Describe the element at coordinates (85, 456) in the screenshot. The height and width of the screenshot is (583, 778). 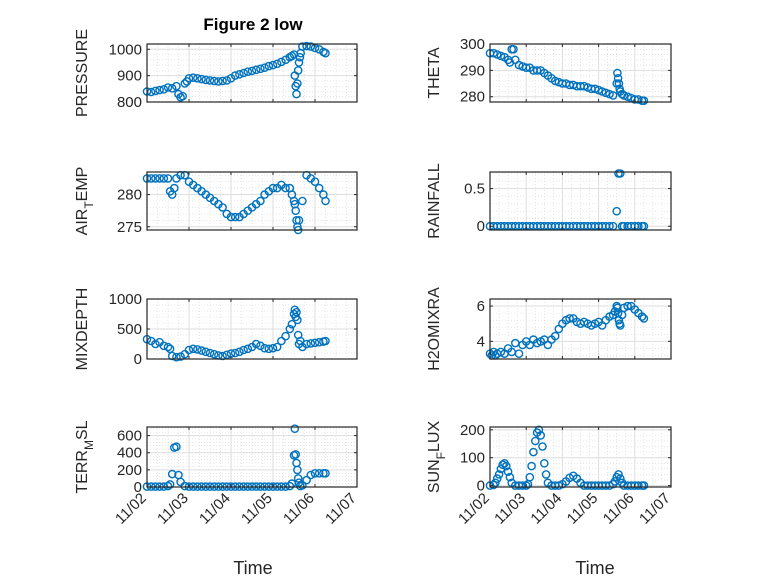
I see `y-axis-label: TERRMSL` at that location.